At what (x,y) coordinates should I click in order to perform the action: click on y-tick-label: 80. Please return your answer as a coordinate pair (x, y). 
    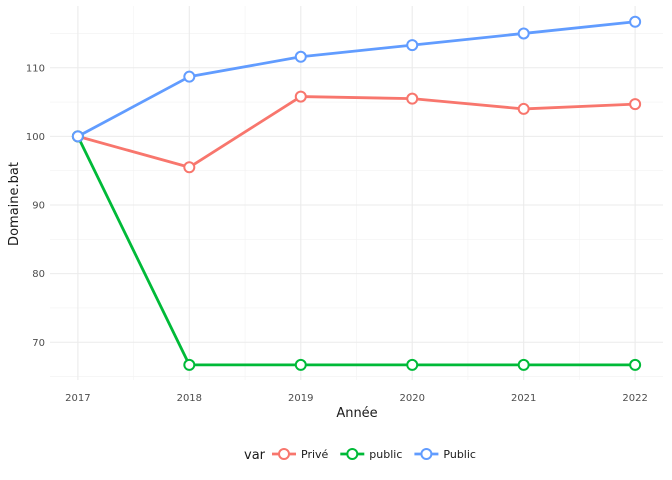
    Looking at the image, I should click on (38, 274).